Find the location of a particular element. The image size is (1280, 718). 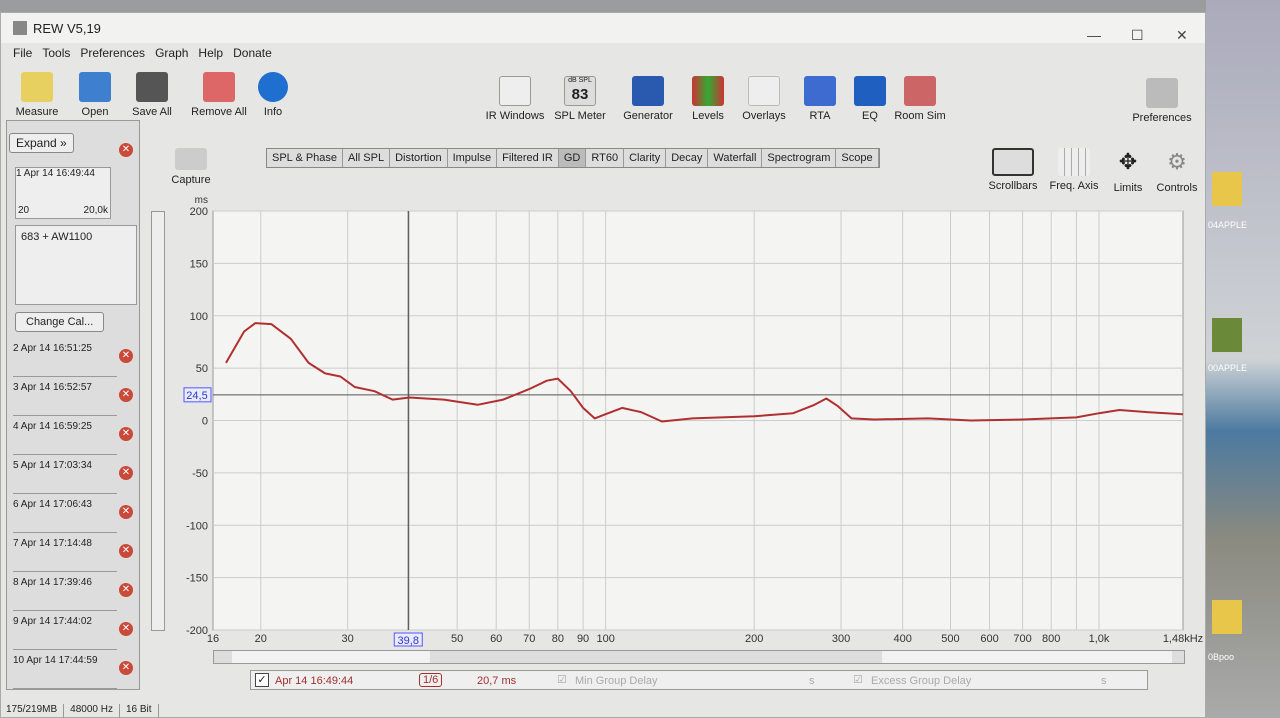

measurement-item: 8 Apr 14 17:39:46 is located at coordinates (65, 594).